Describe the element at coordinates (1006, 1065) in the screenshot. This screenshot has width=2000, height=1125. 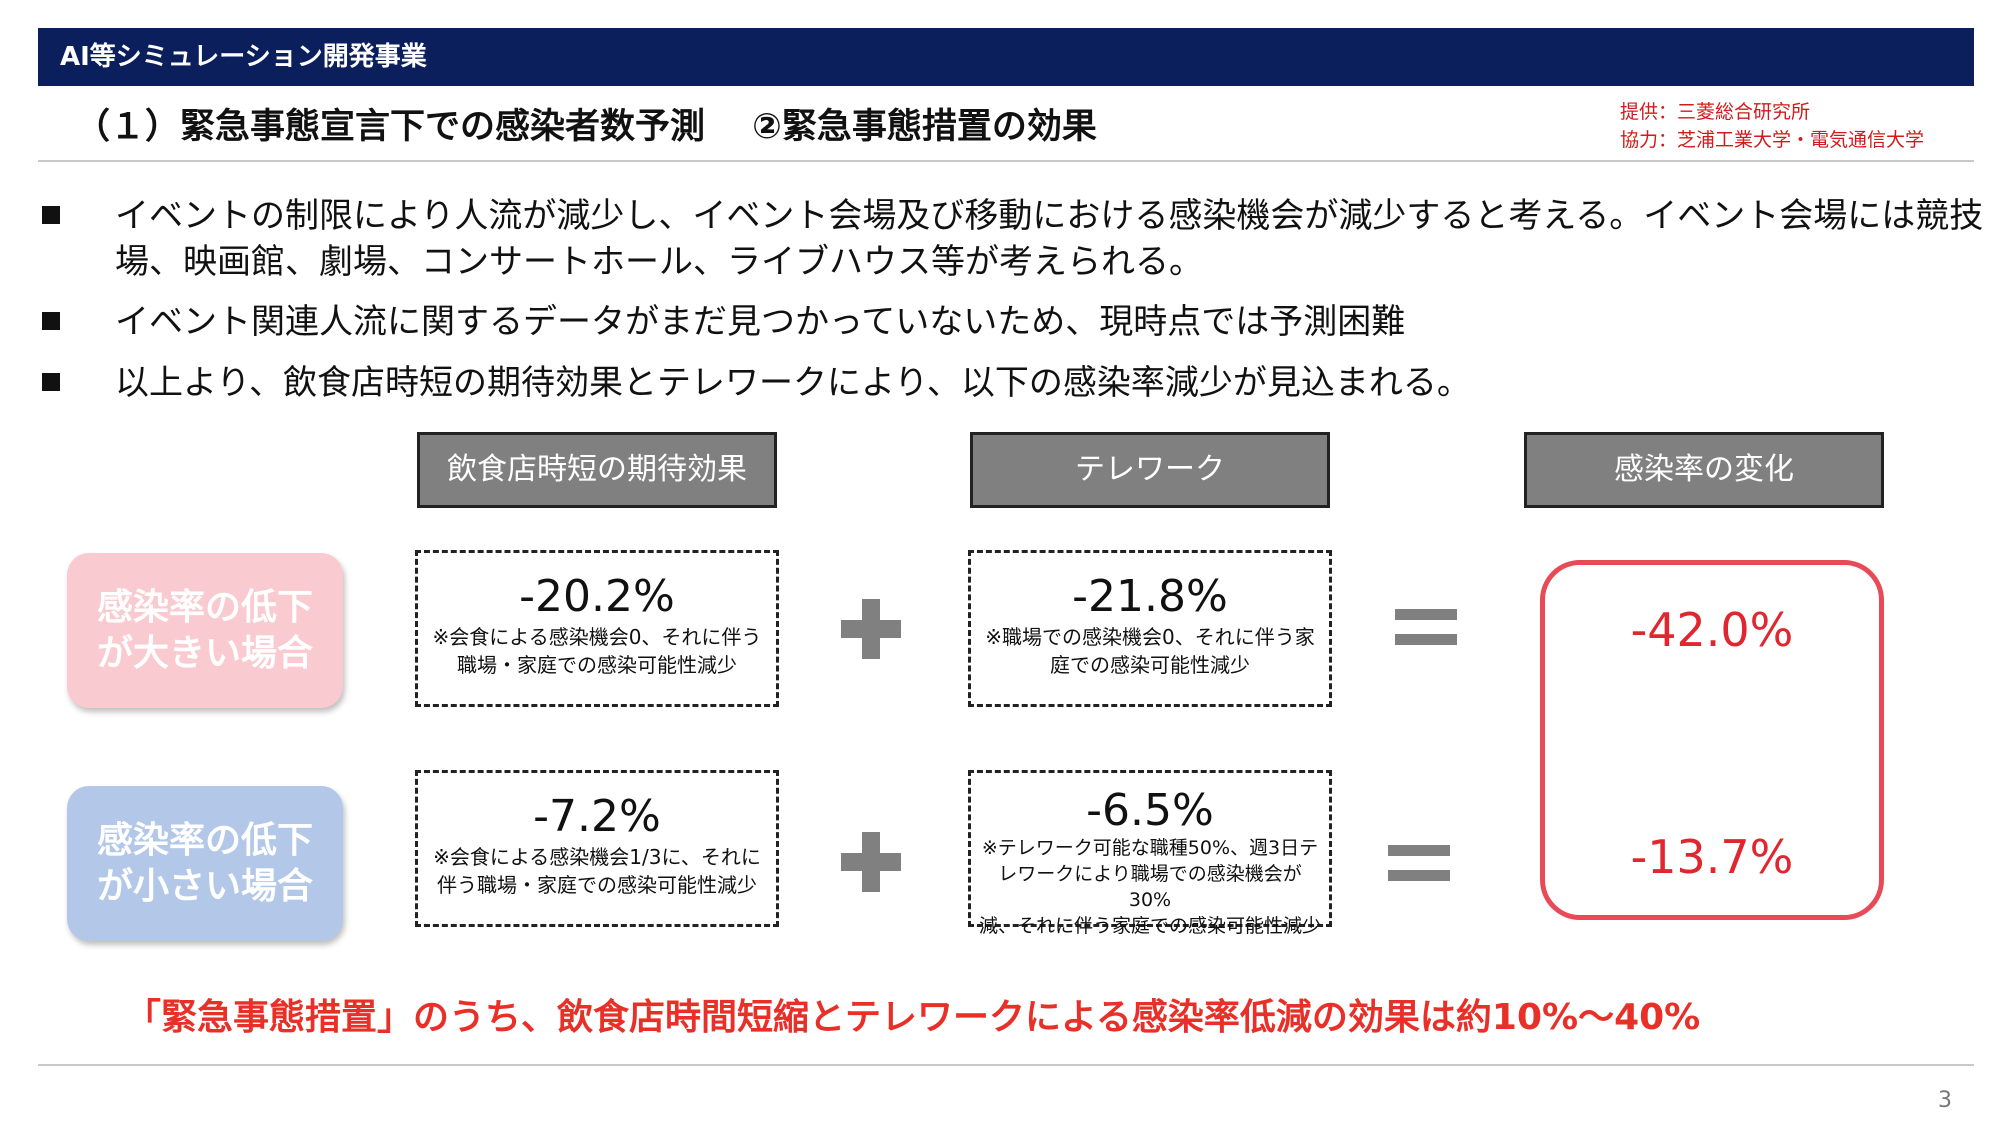
I see `bottom-divider` at that location.